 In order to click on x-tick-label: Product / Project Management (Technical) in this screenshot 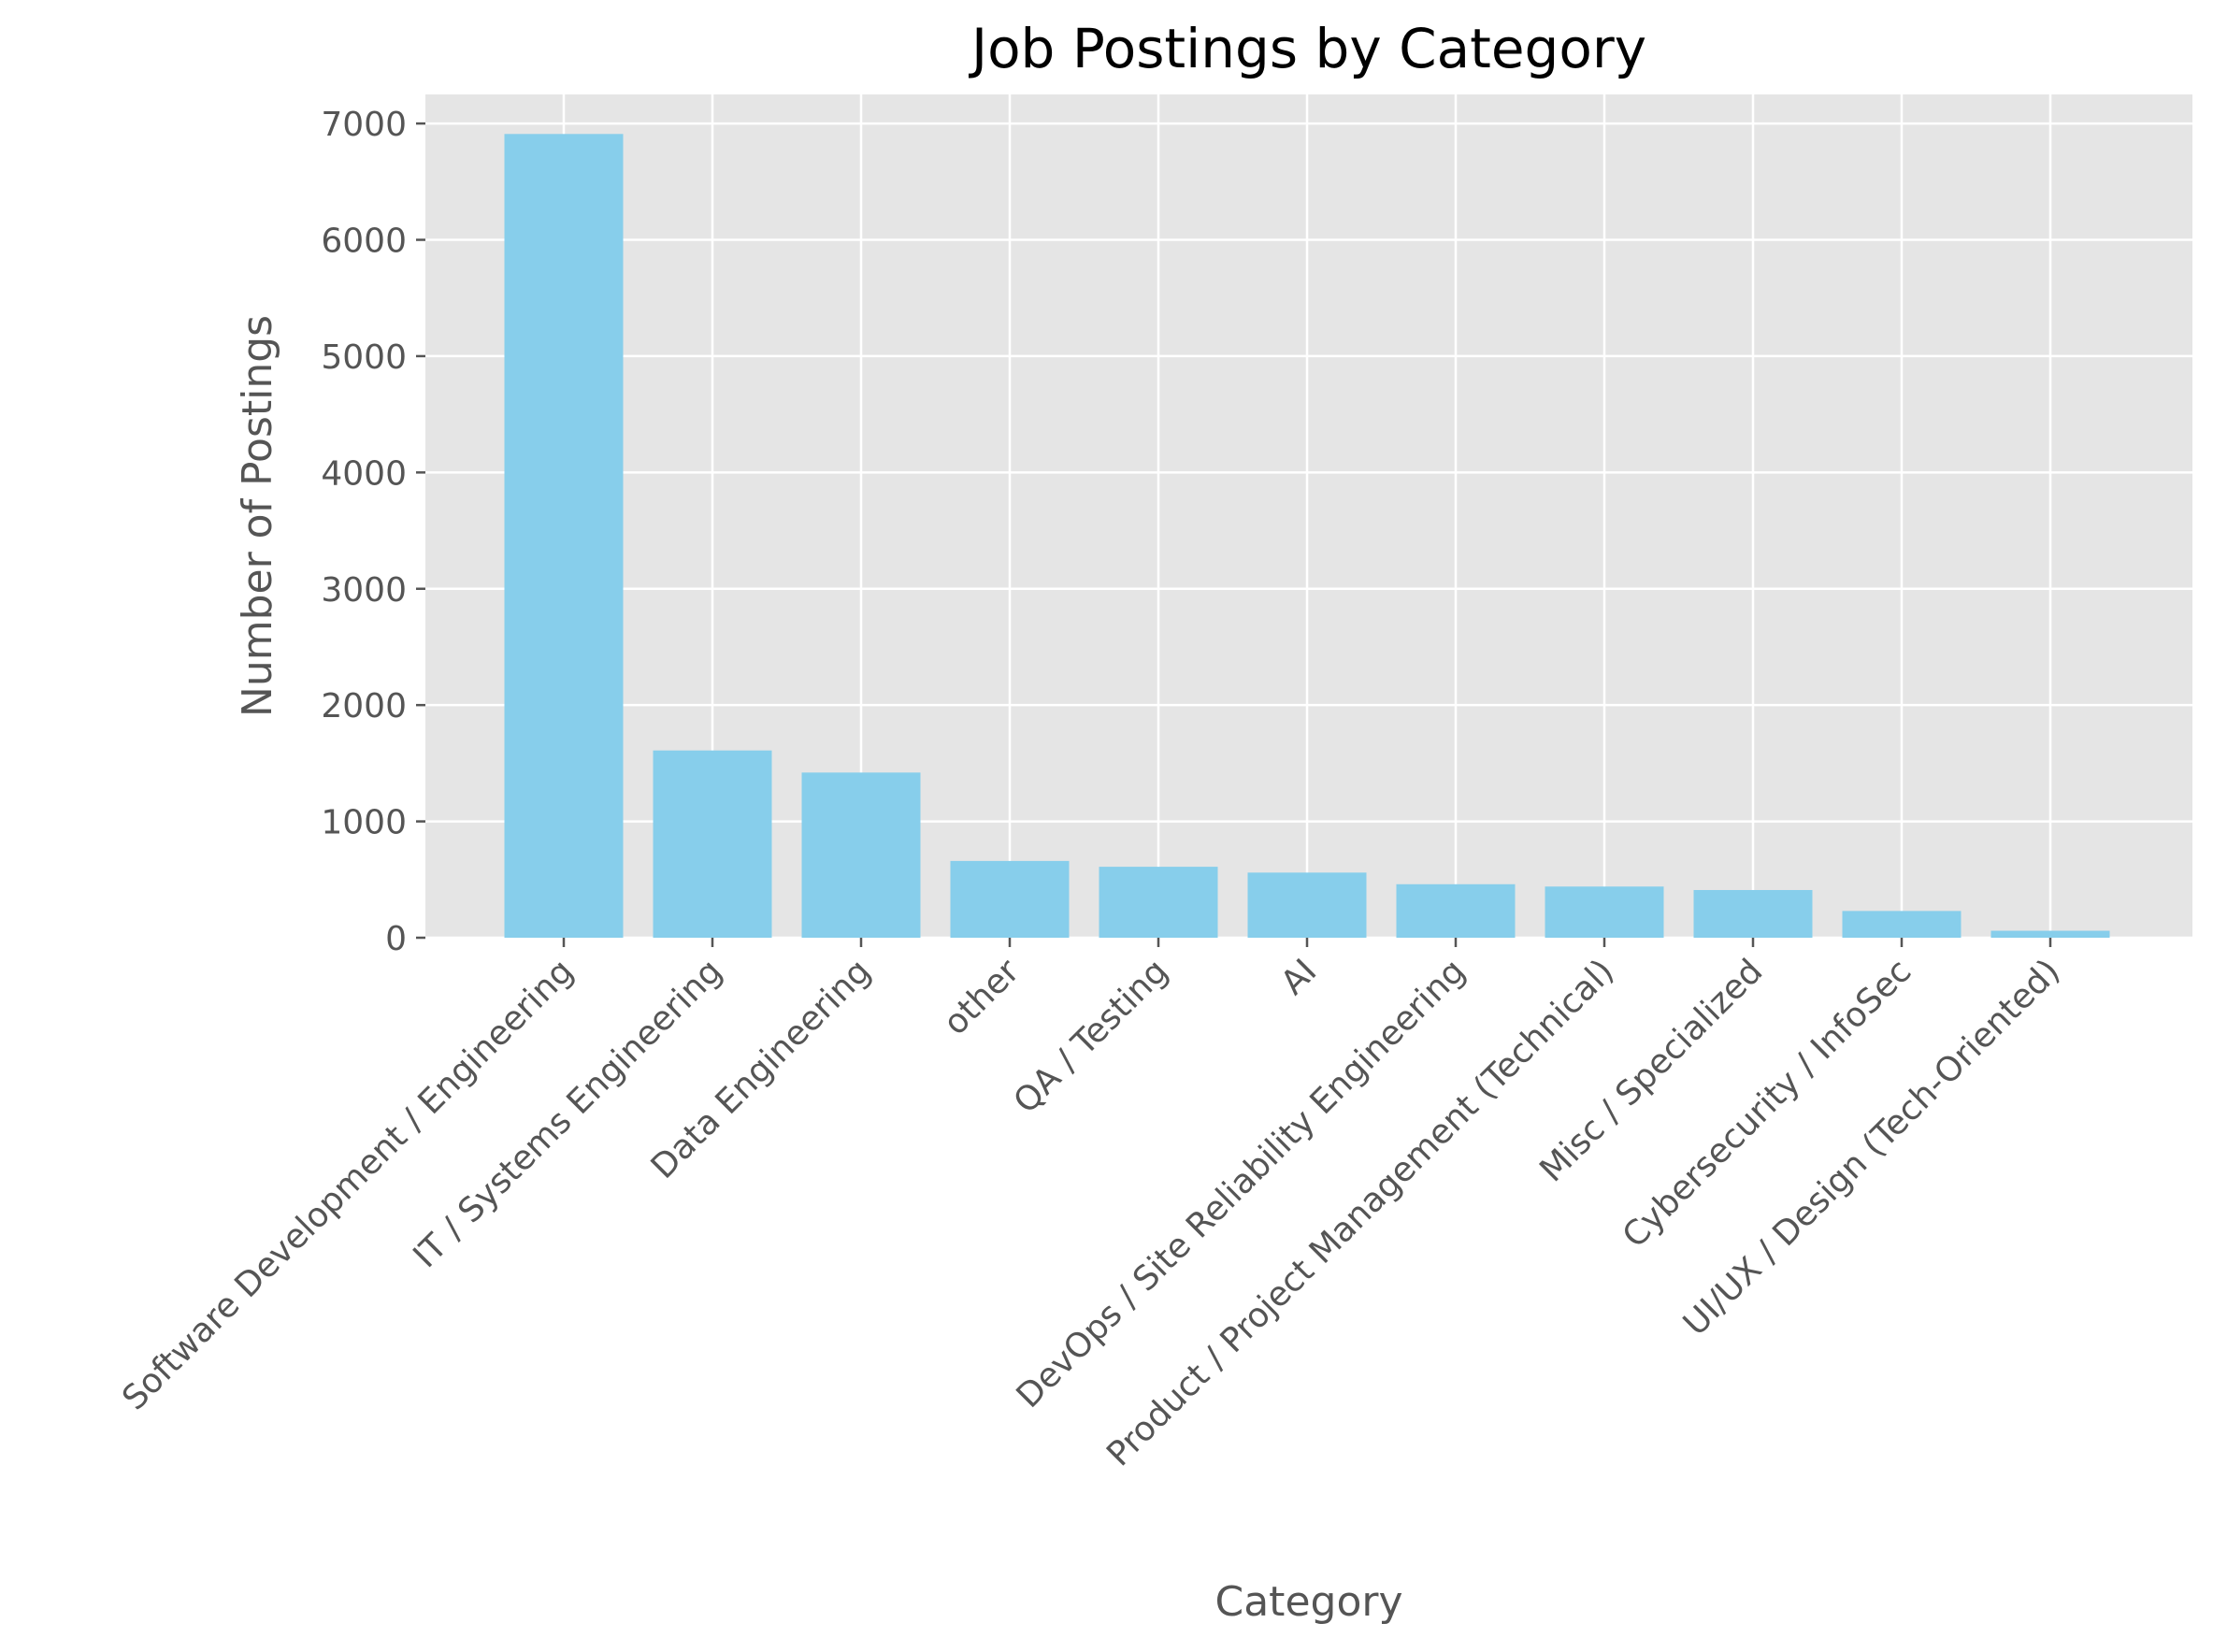, I will do `click(1360, 1212)`.